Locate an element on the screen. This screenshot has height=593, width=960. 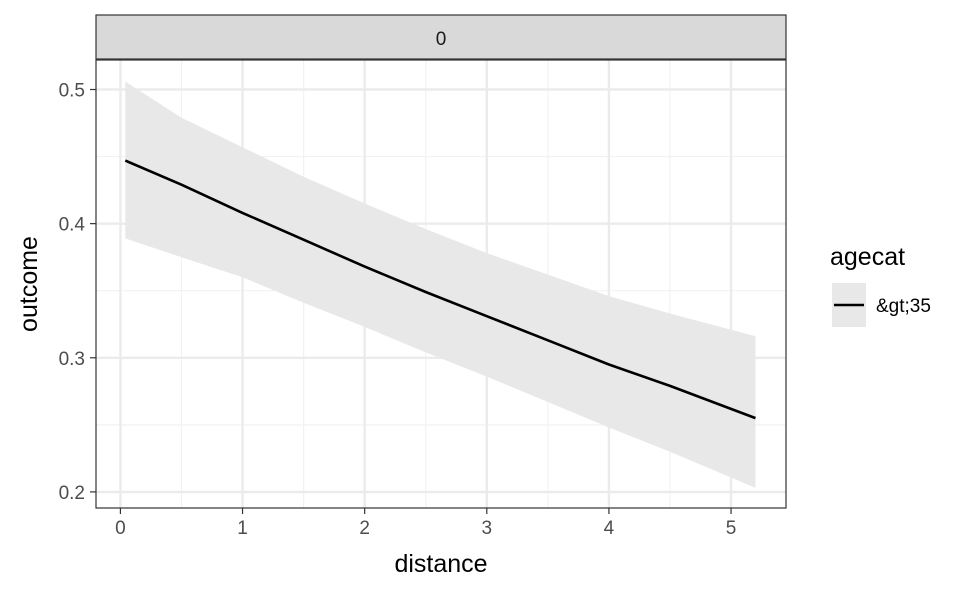
y-tick-label: 0.2 is located at coordinates (72, 493).